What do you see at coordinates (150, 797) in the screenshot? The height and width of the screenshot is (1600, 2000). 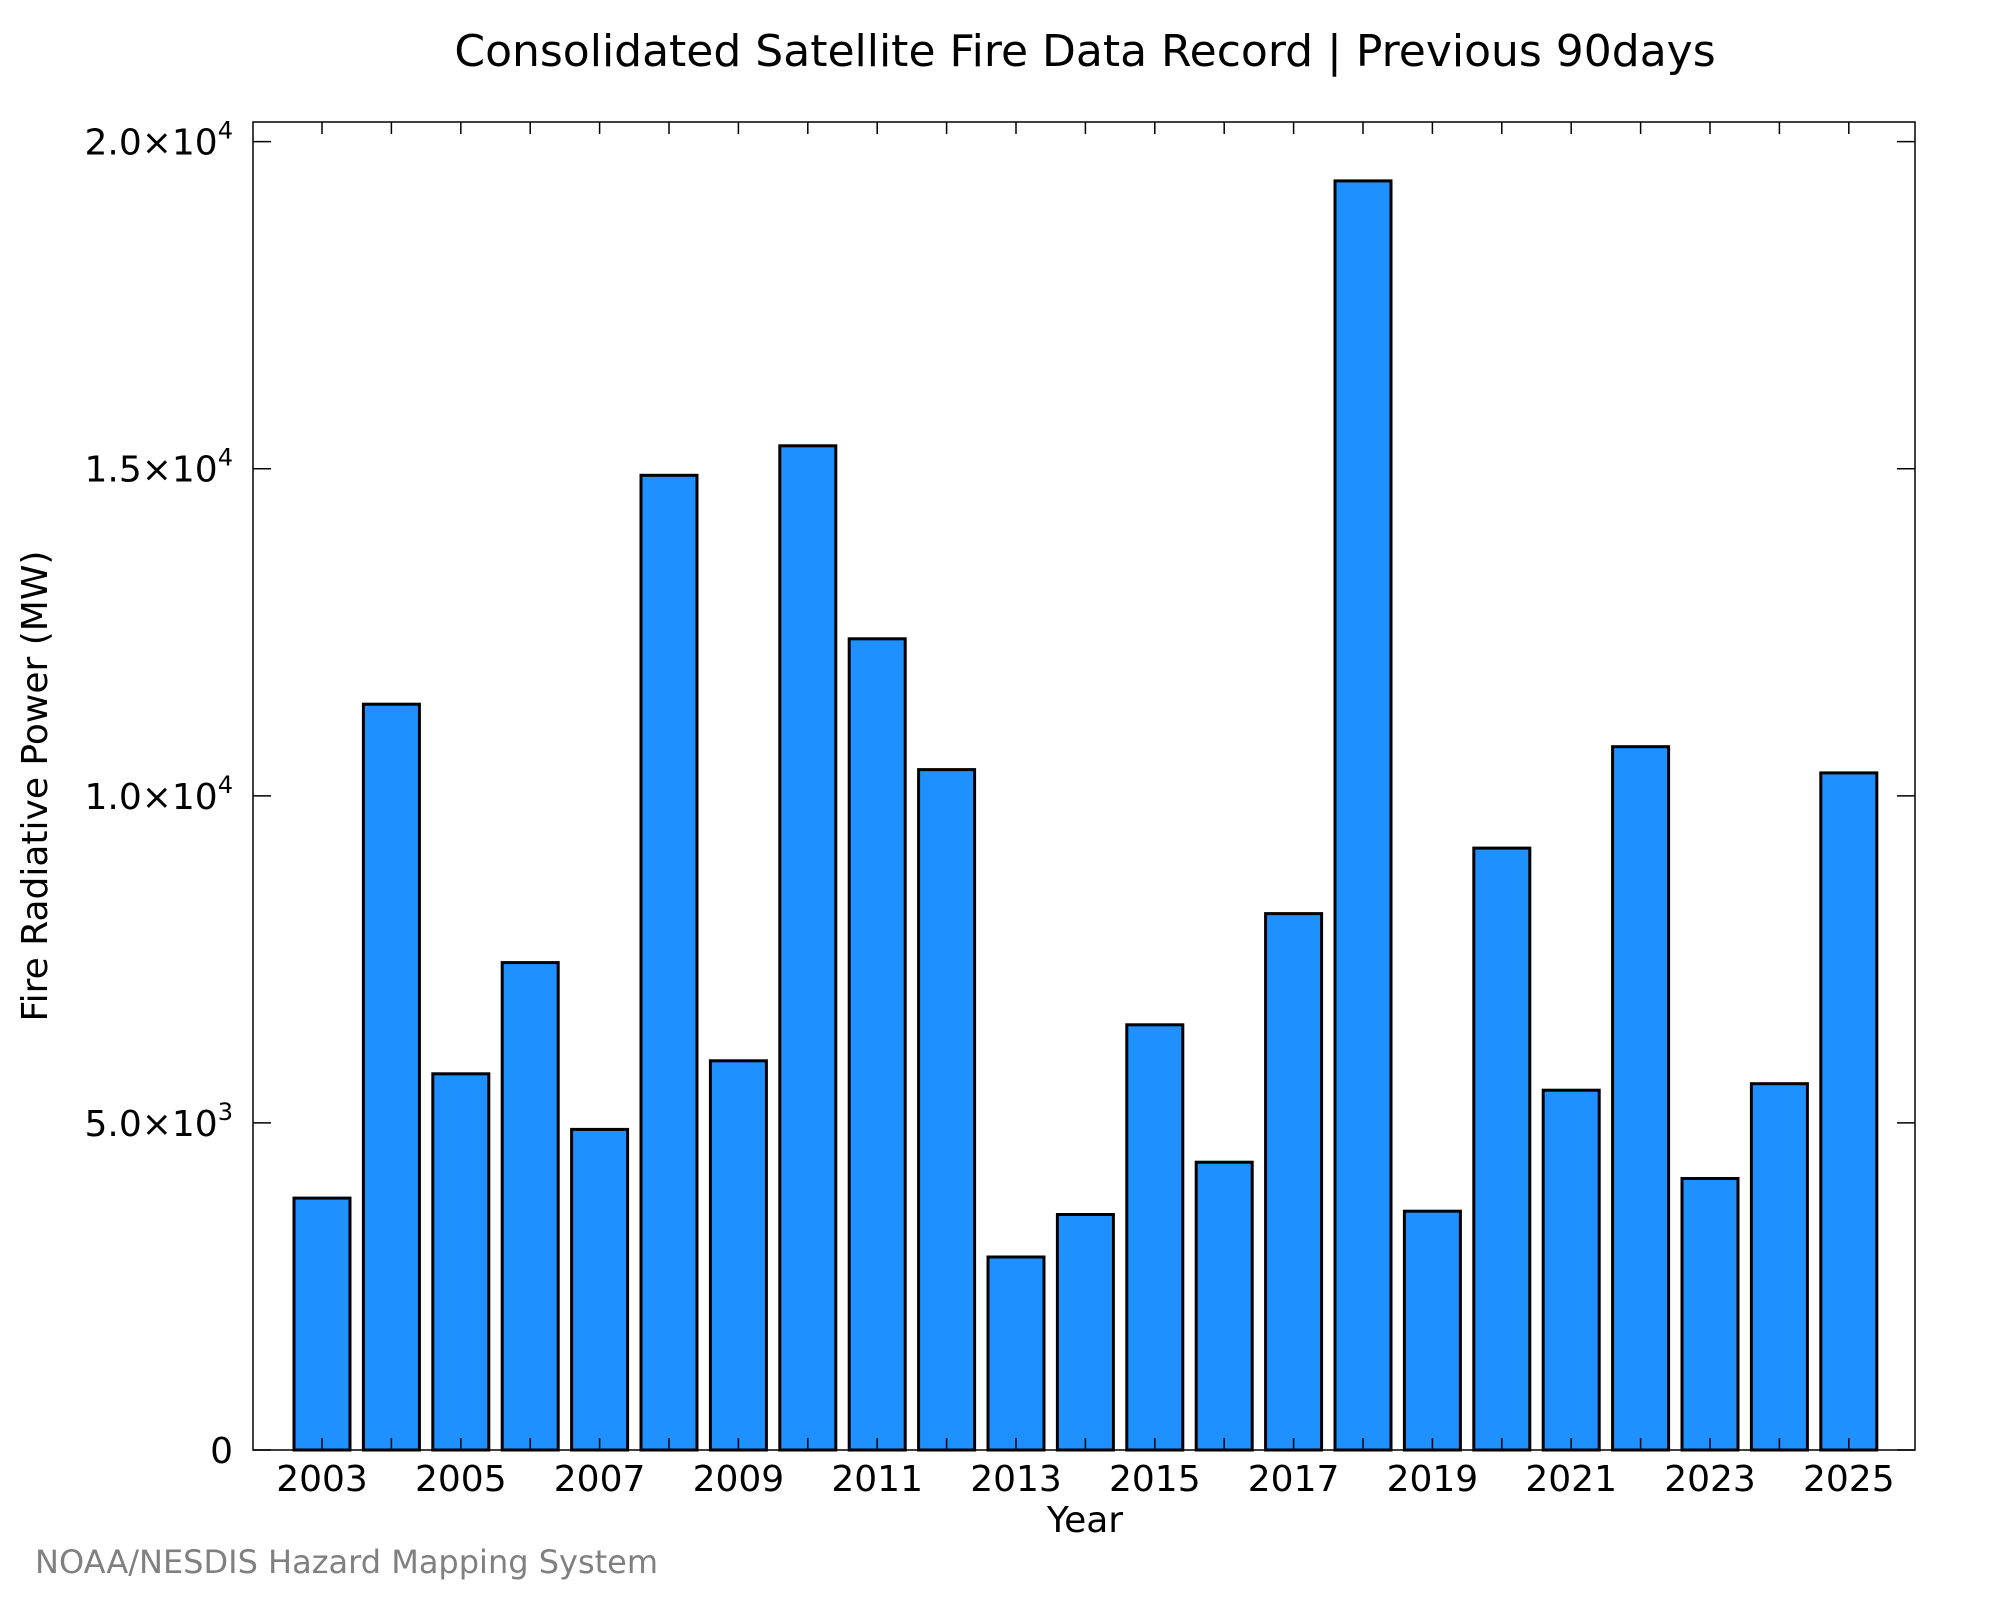 I see `y-tick-mantissa-2: 1.0×10` at bounding box center [150, 797].